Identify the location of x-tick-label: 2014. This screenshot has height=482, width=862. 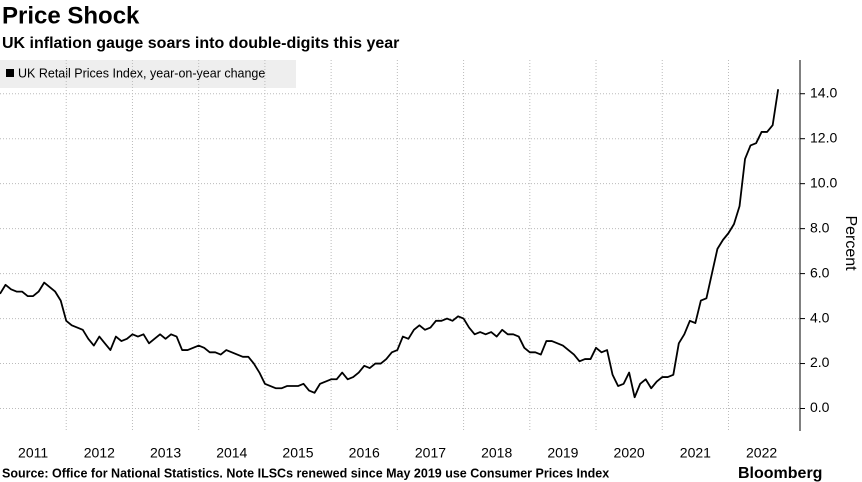
(231, 453).